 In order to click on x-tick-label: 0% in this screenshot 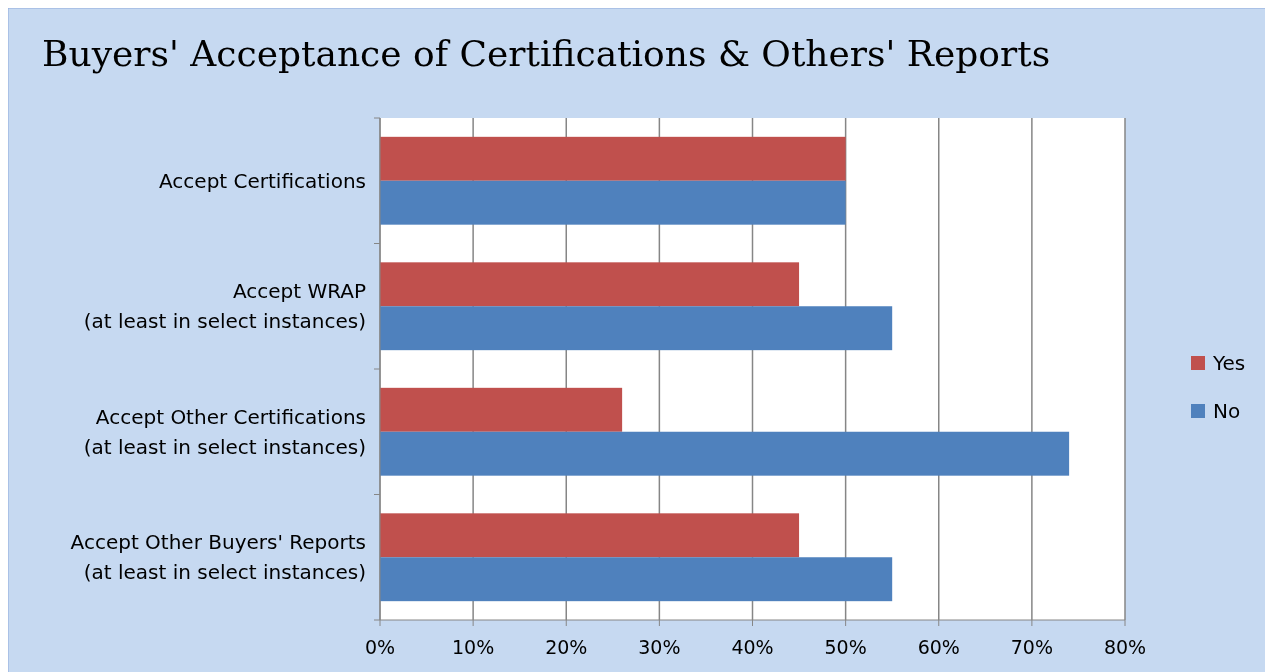, I will do `click(380, 647)`.